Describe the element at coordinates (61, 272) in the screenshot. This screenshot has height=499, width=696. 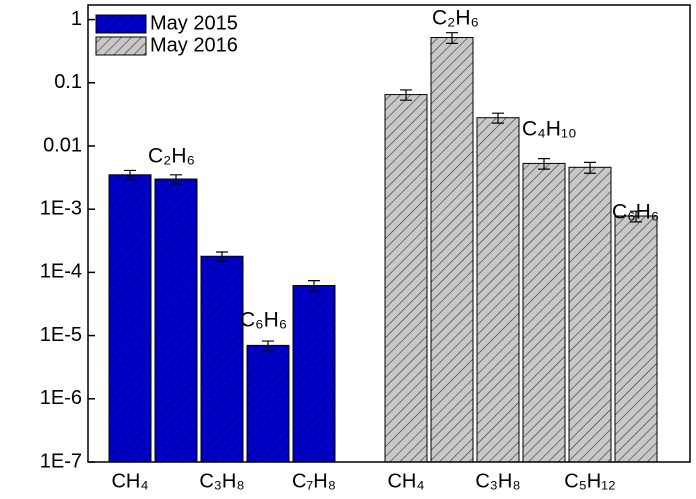
I see `y-tick-label: 1E-4` at that location.